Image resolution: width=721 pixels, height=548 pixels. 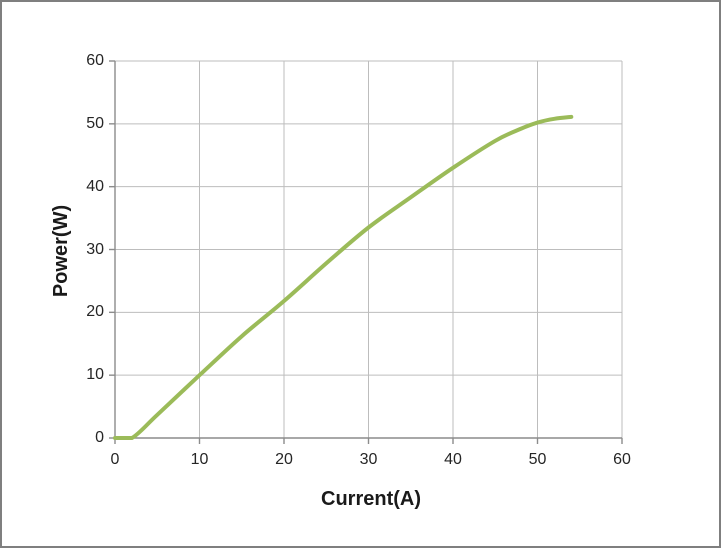 What do you see at coordinates (622, 459) in the screenshot?
I see `x-tick-label: 60` at bounding box center [622, 459].